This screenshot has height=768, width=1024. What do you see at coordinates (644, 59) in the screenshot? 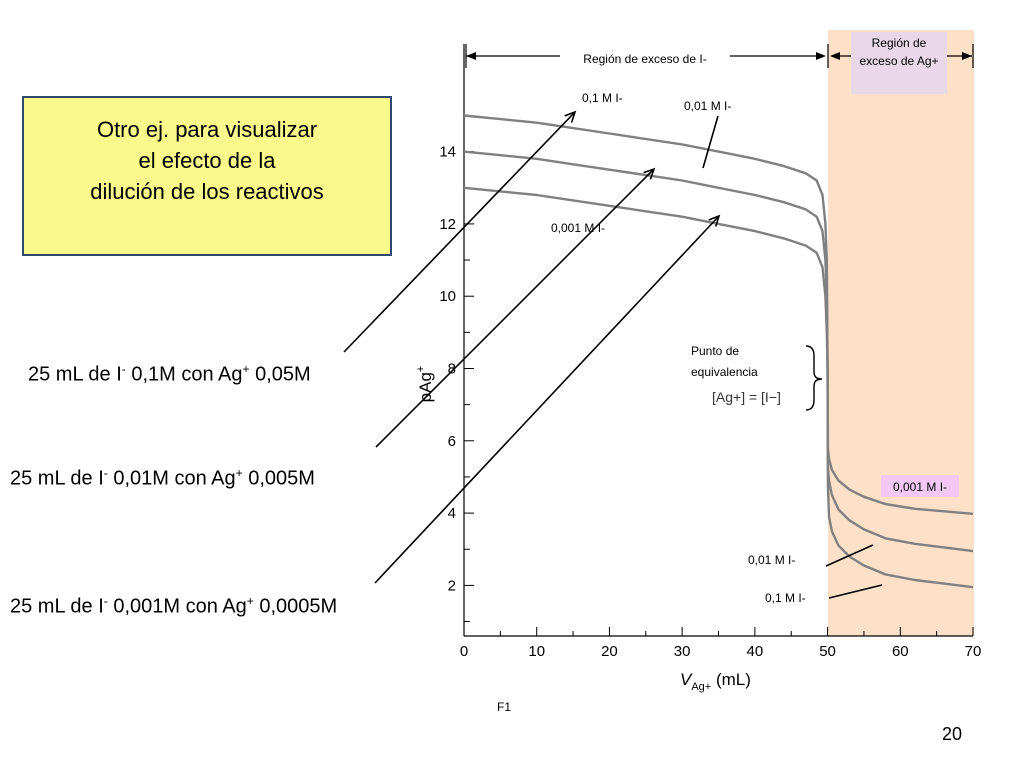
I see `region-excess-i-label: Región de exceso de I-` at bounding box center [644, 59].